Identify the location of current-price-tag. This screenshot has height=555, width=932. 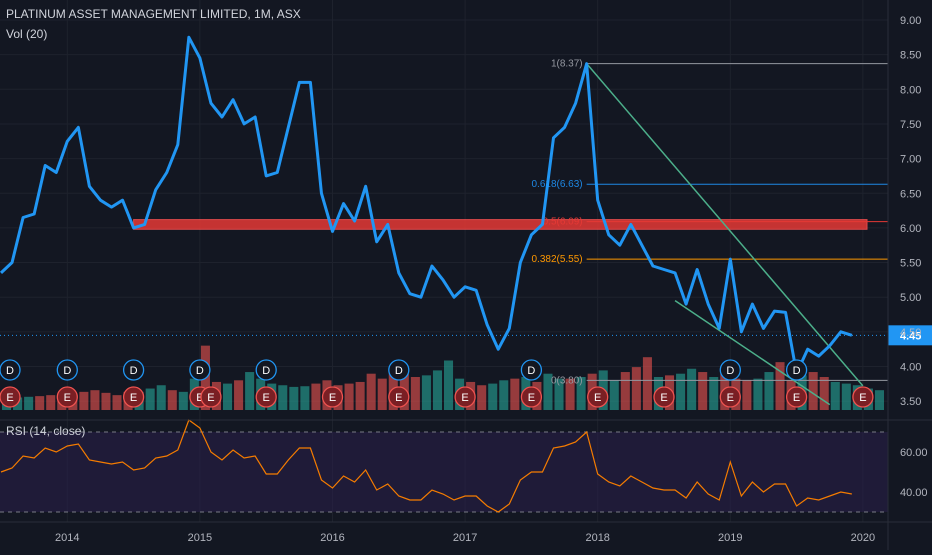
(910, 335).